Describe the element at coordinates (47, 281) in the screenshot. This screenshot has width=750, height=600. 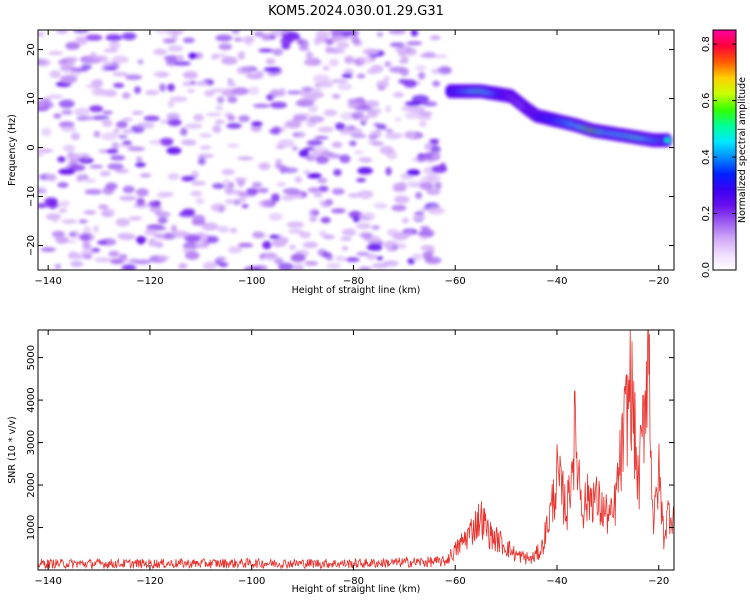
I see `spectrogram-x-tick-label: −140` at that location.